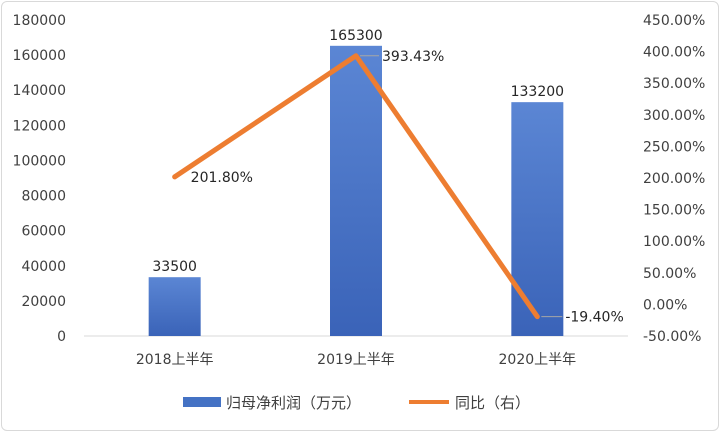 The height and width of the screenshot is (434, 722). Describe the element at coordinates (39, 21) in the screenshot. I see `left-tick-label: 180000` at that location.